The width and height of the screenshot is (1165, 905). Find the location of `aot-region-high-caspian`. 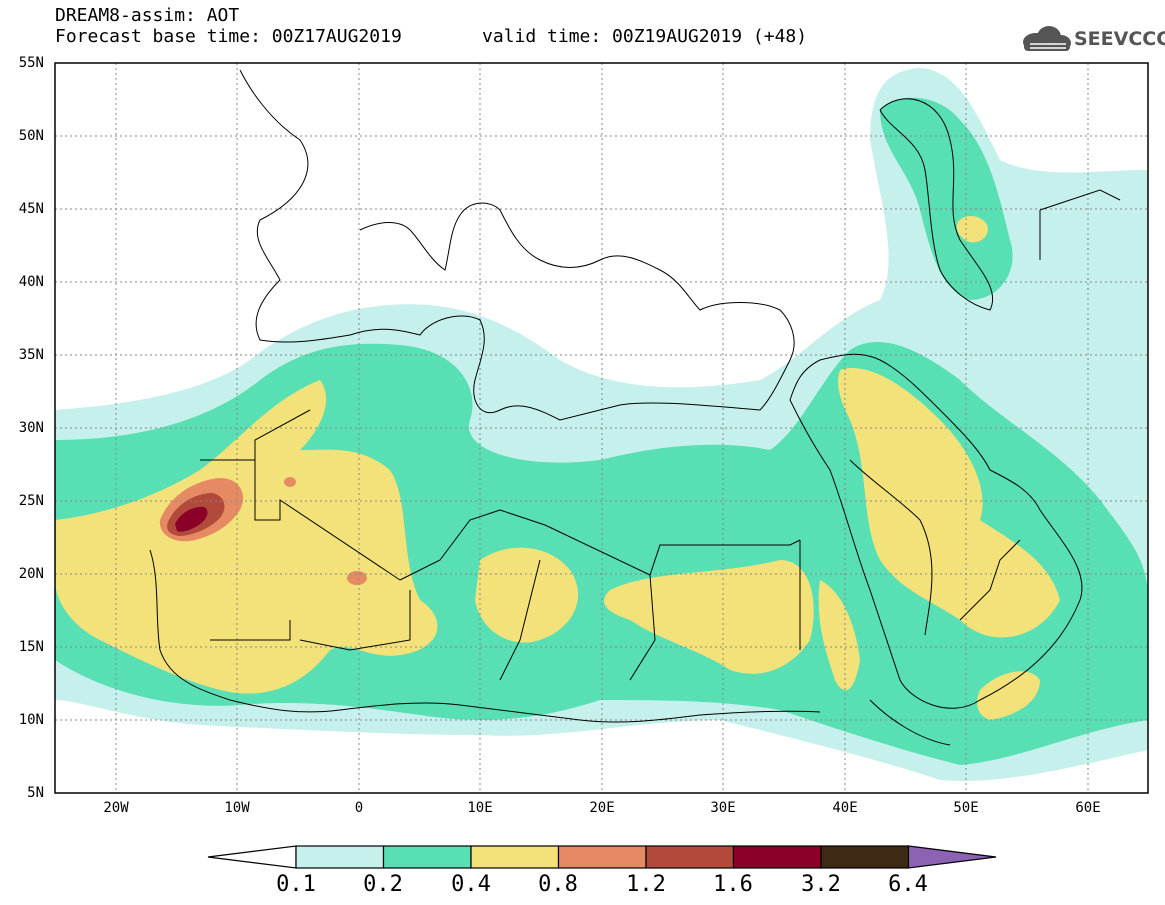

aot-region-high-caspian is located at coordinates (972, 229).